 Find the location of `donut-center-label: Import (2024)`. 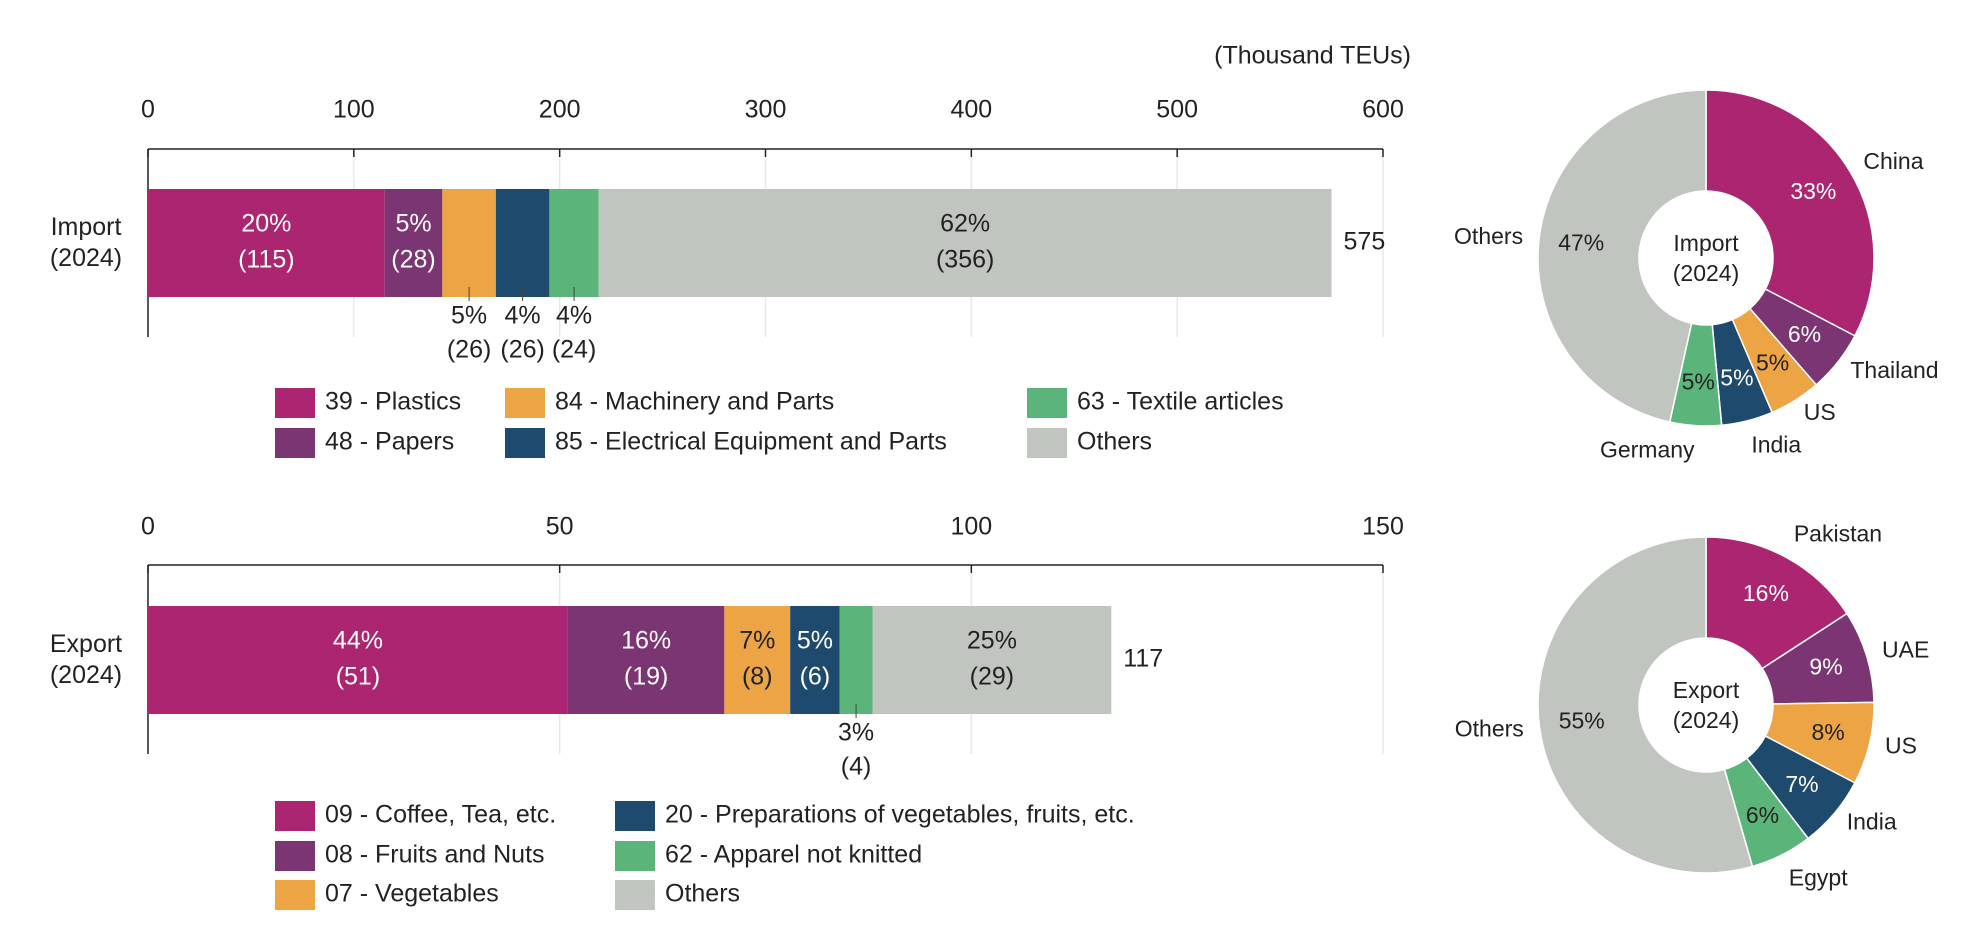

donut-center-label: Import (2024) is located at coordinates (1706, 258).